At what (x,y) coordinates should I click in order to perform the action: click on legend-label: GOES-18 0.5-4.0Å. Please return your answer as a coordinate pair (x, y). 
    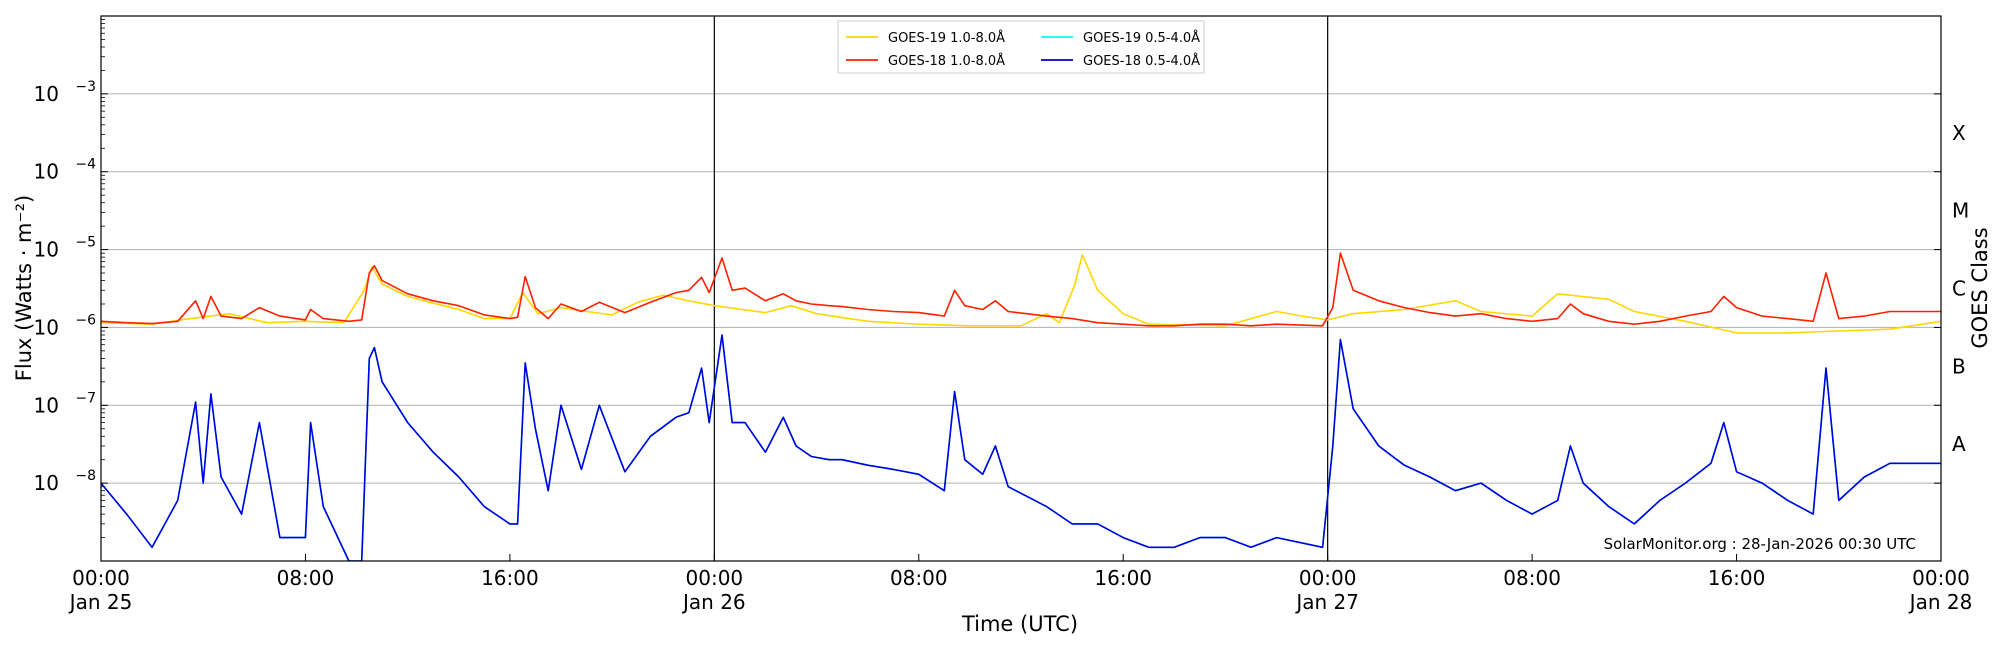
    Looking at the image, I should click on (1141, 61).